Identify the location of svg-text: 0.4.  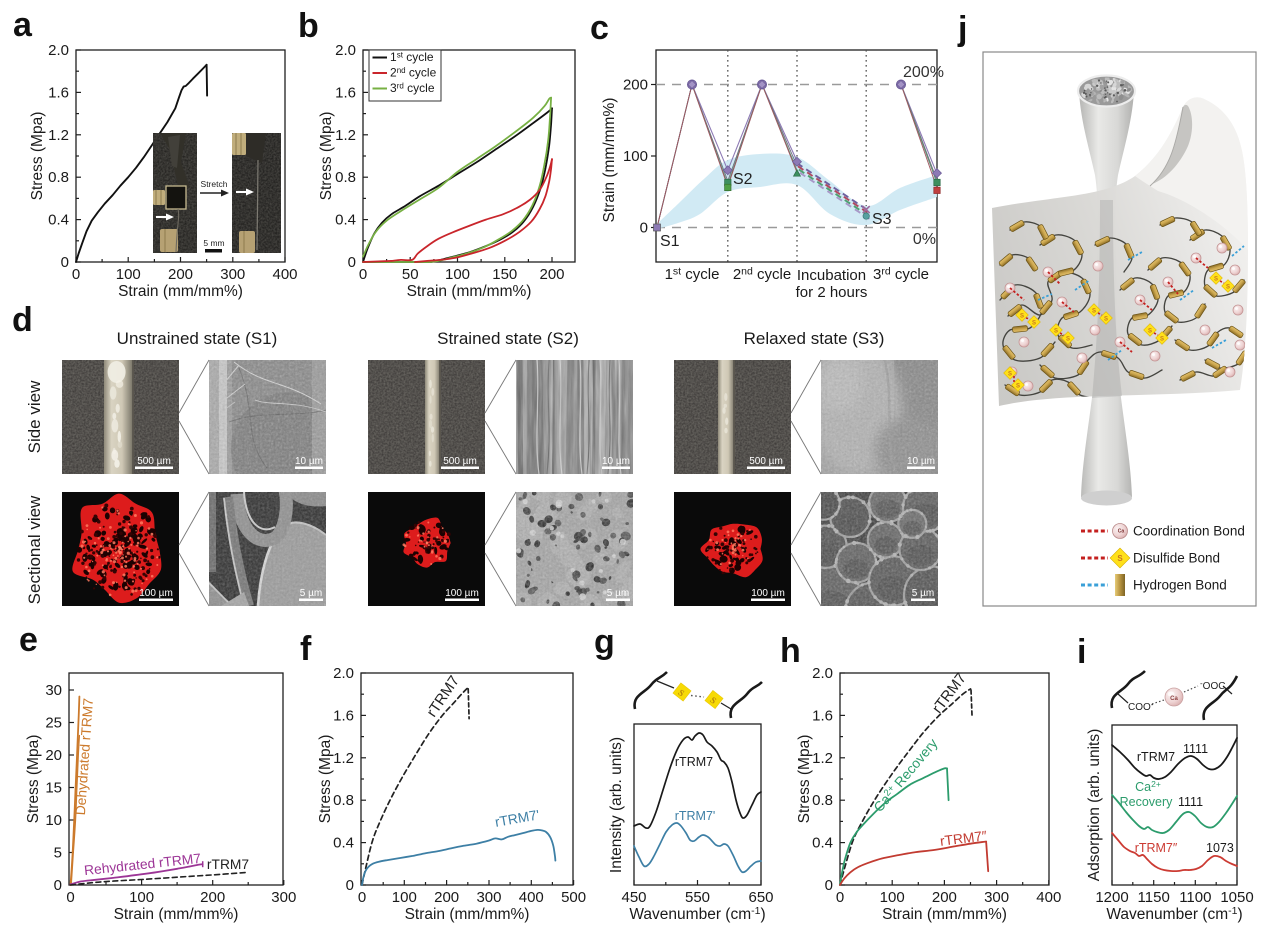
(822, 843).